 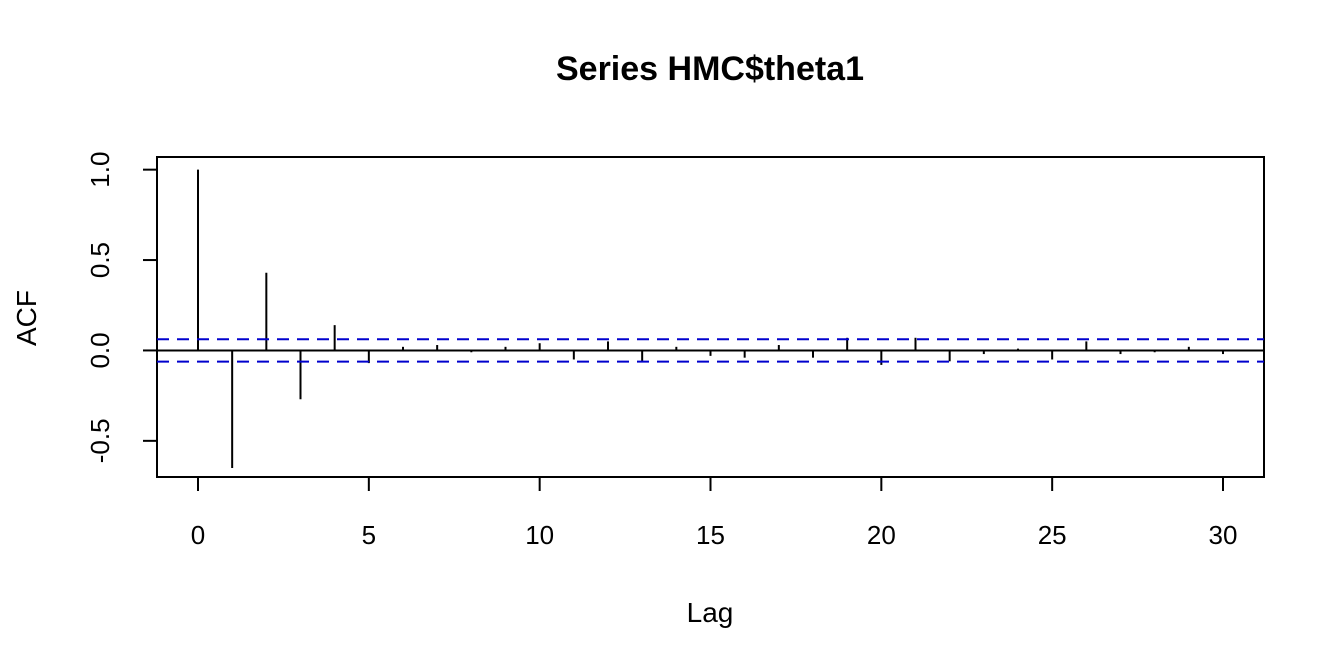 What do you see at coordinates (198, 535) in the screenshot?
I see `x-tick-label: 0` at bounding box center [198, 535].